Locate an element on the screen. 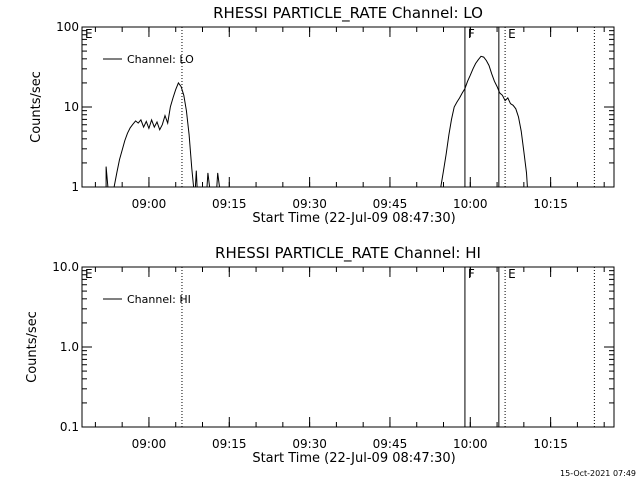 The image size is (640, 480). y-tick-label: 10 is located at coordinates (71, 107).